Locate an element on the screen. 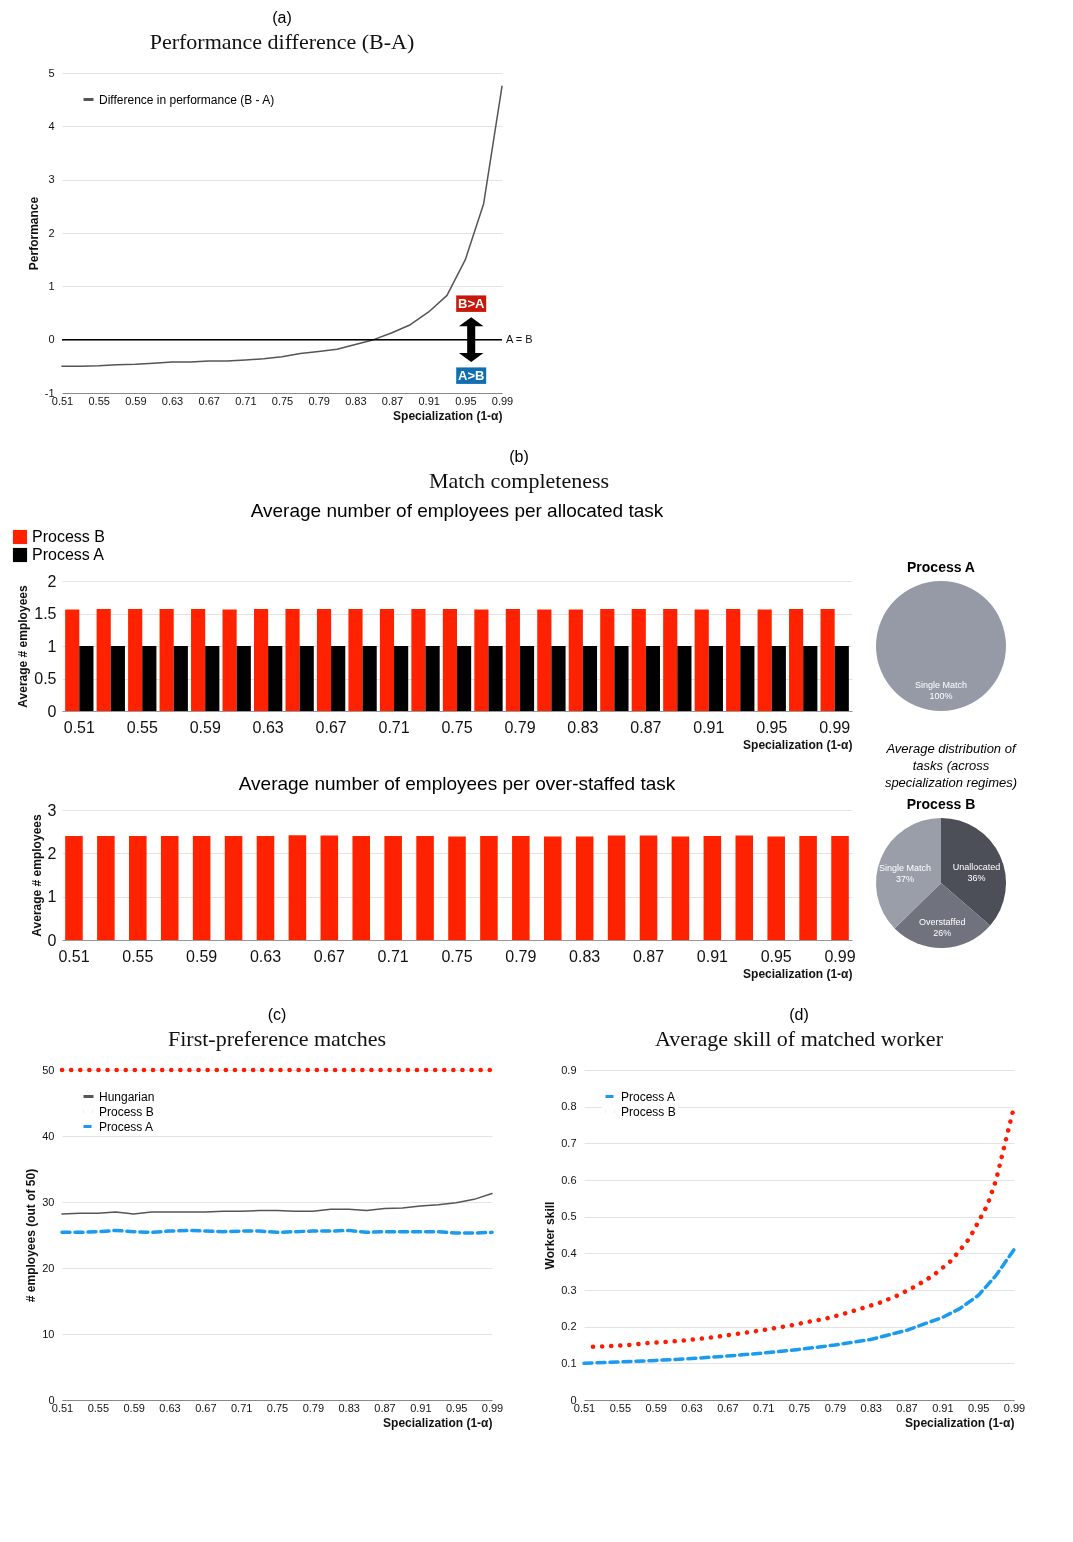 The height and width of the screenshot is (1542, 1073). chart-title: (d) is located at coordinates (799, 1014).